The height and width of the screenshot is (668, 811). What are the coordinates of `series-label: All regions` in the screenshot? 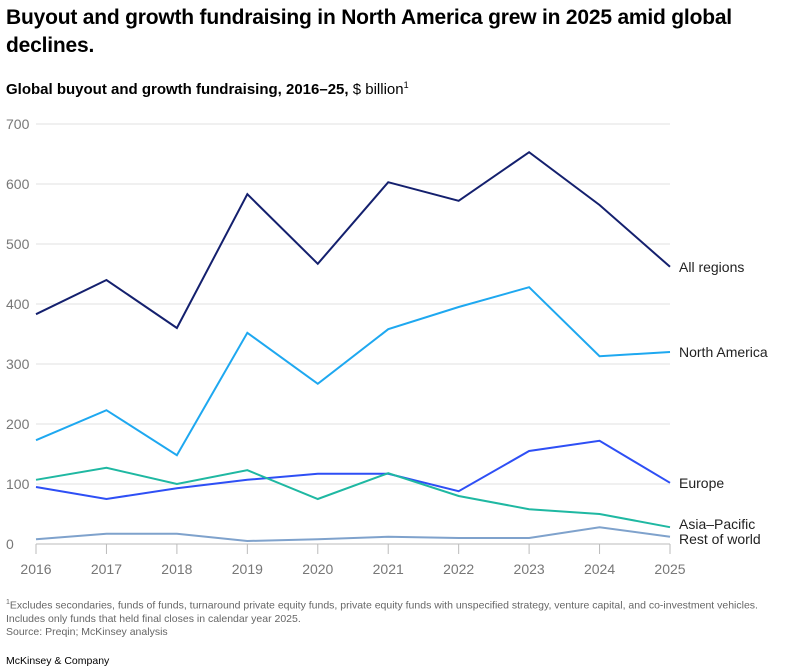 It's located at (711, 267).